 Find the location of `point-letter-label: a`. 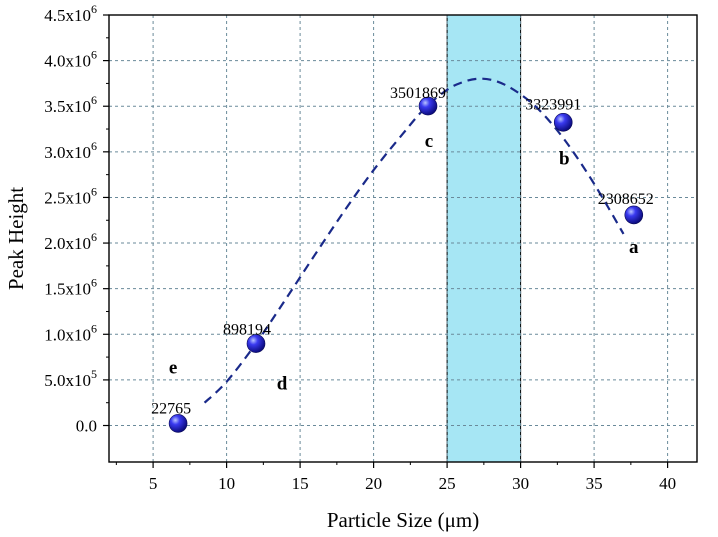

point-letter-label: a is located at coordinates (634, 247).